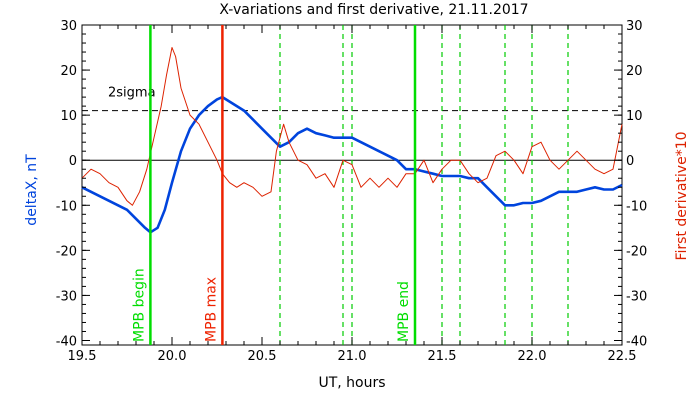 The image size is (700, 400). What do you see at coordinates (172, 356) in the screenshot?
I see `x-tick-label: 20.0` at bounding box center [172, 356].